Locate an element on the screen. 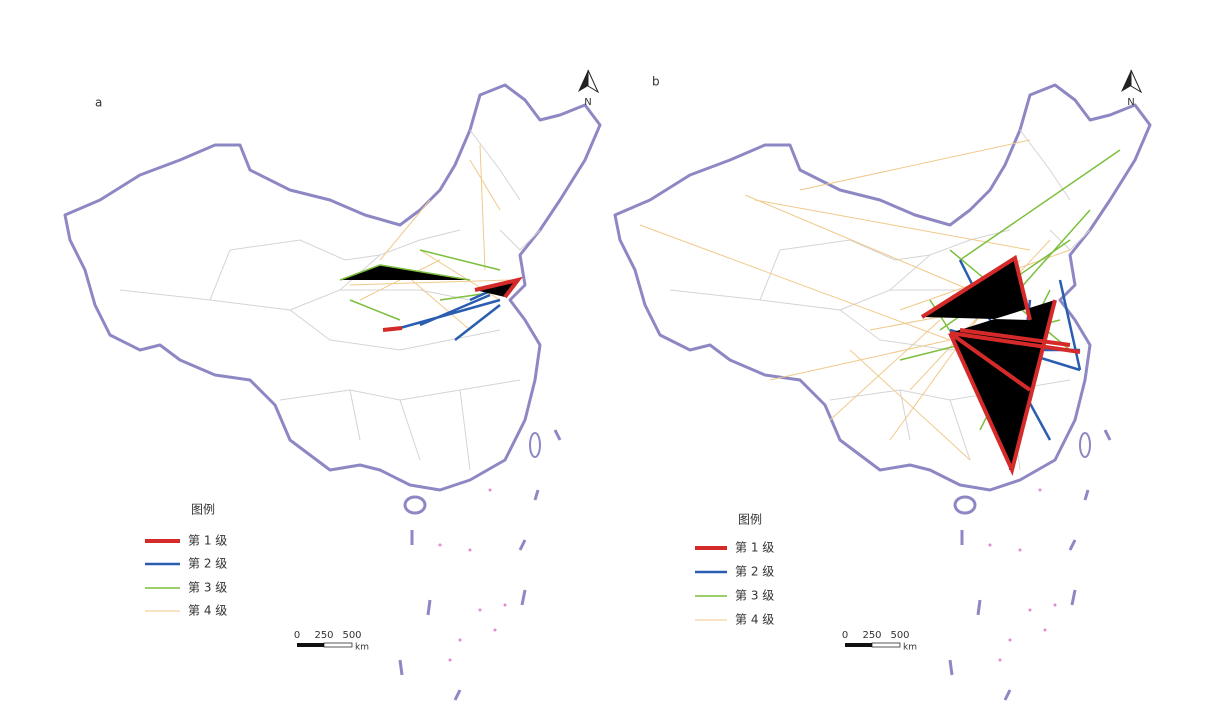  network is located at coordinates (431, 242).